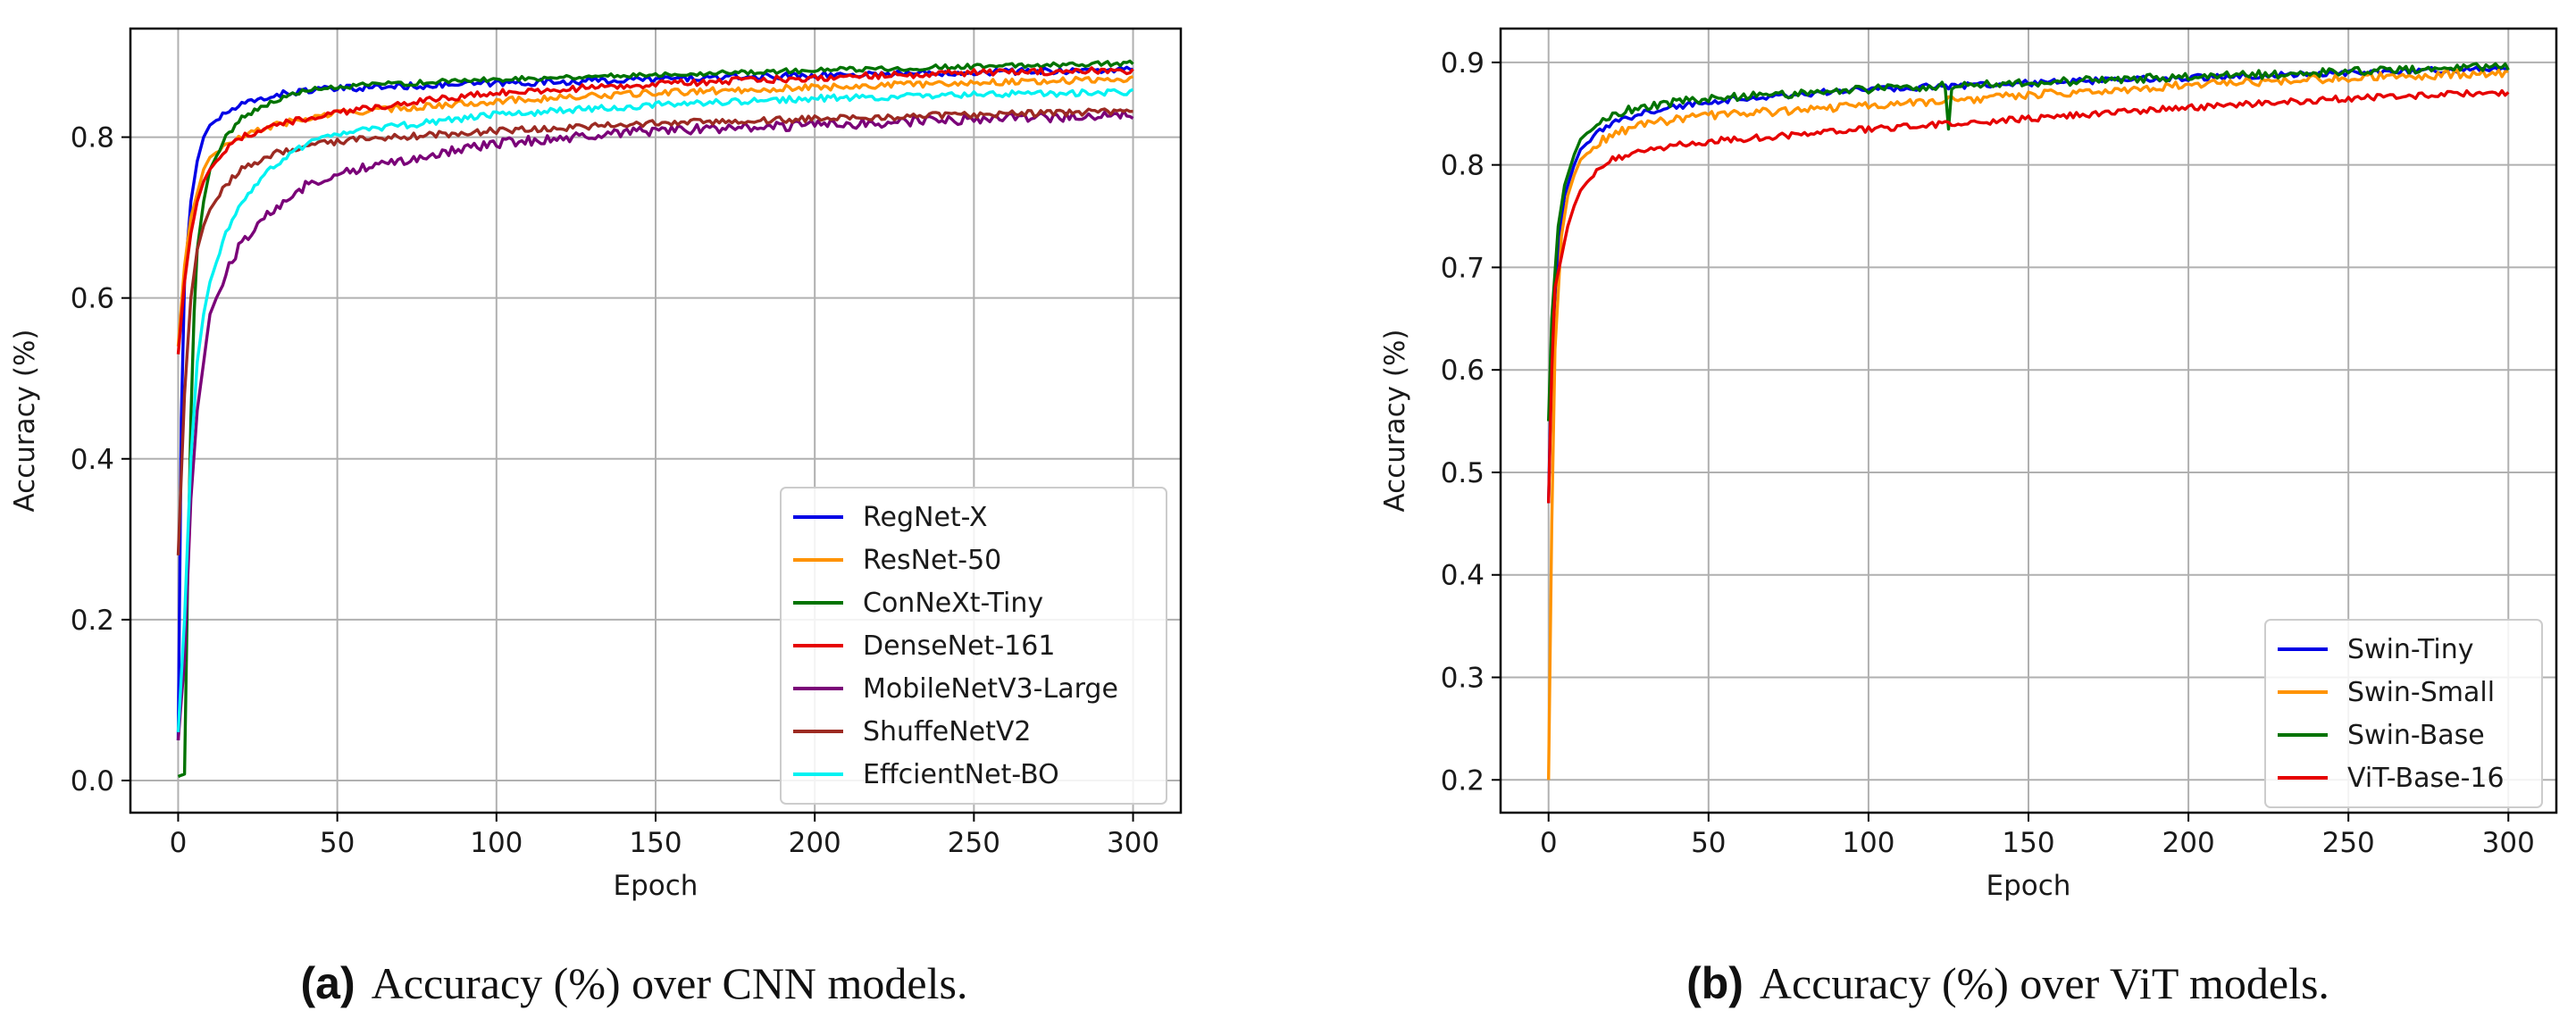 The height and width of the screenshot is (1027, 2576). What do you see at coordinates (1463, 63) in the screenshot?
I see `chart-b-y-tick-label: 0.9` at bounding box center [1463, 63].